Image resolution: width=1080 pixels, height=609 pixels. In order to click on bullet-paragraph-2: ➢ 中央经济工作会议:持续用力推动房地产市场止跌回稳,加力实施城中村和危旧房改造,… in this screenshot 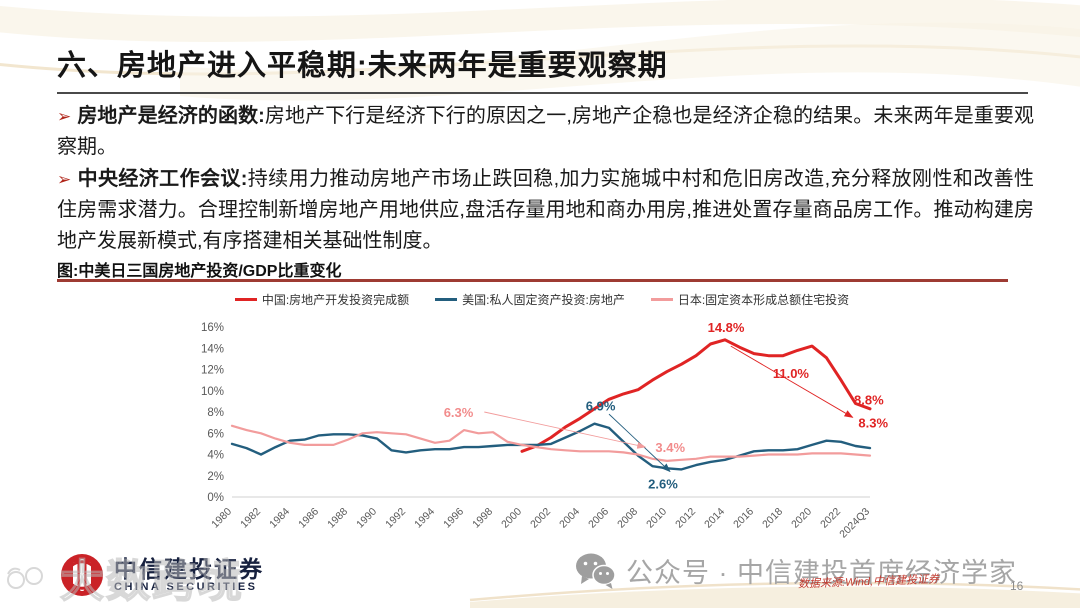, I will do `click(545, 210)`.